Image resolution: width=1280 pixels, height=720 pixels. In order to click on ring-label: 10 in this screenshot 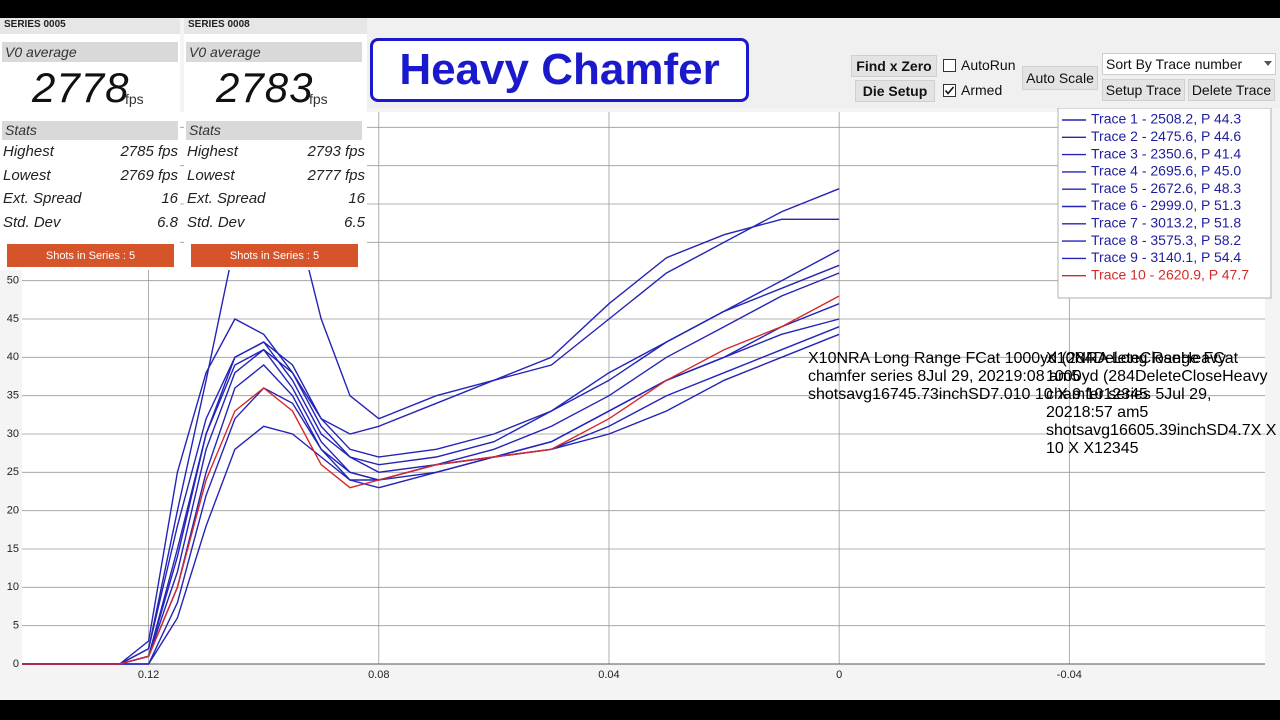, I will do `click(827, 358)`.